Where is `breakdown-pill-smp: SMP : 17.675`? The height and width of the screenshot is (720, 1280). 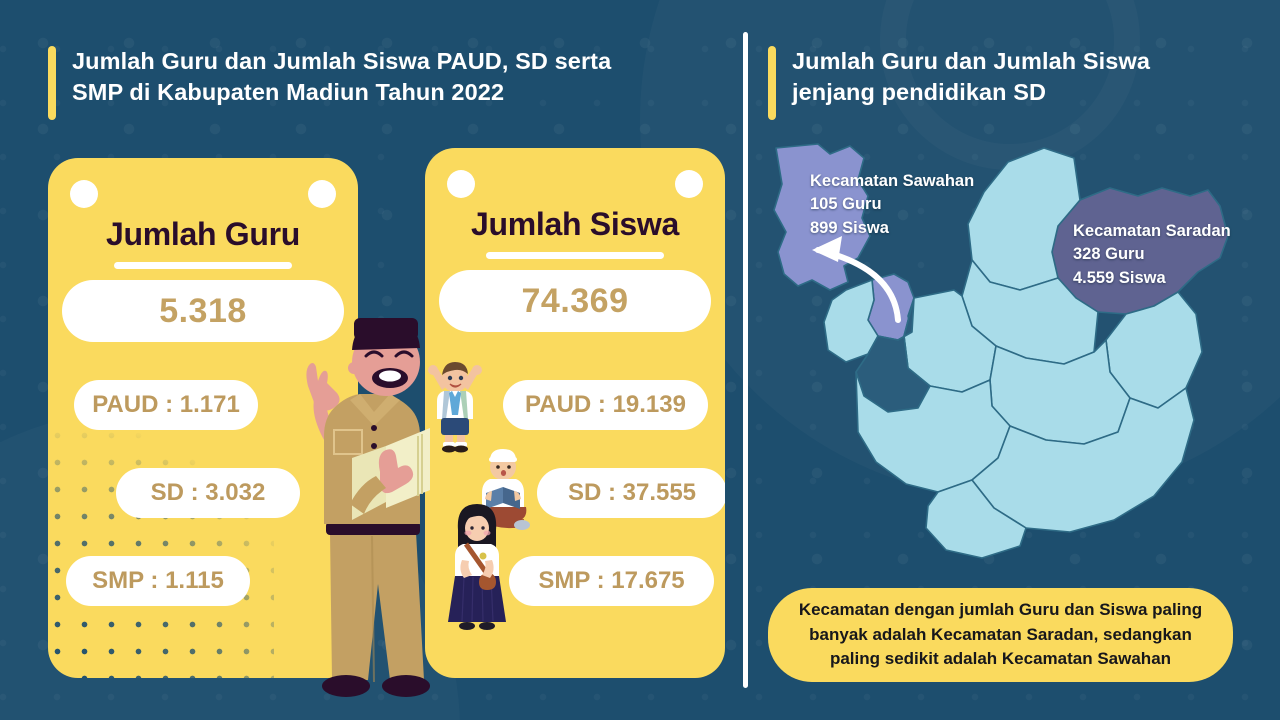
breakdown-pill-smp: SMP : 17.675 is located at coordinates (611, 581).